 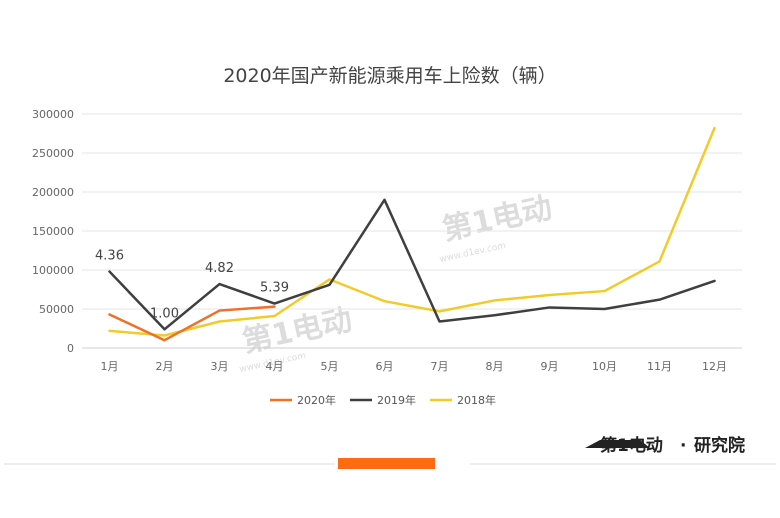 What do you see at coordinates (719, 445) in the screenshot?
I see `footer-suffix: 研究院` at bounding box center [719, 445].